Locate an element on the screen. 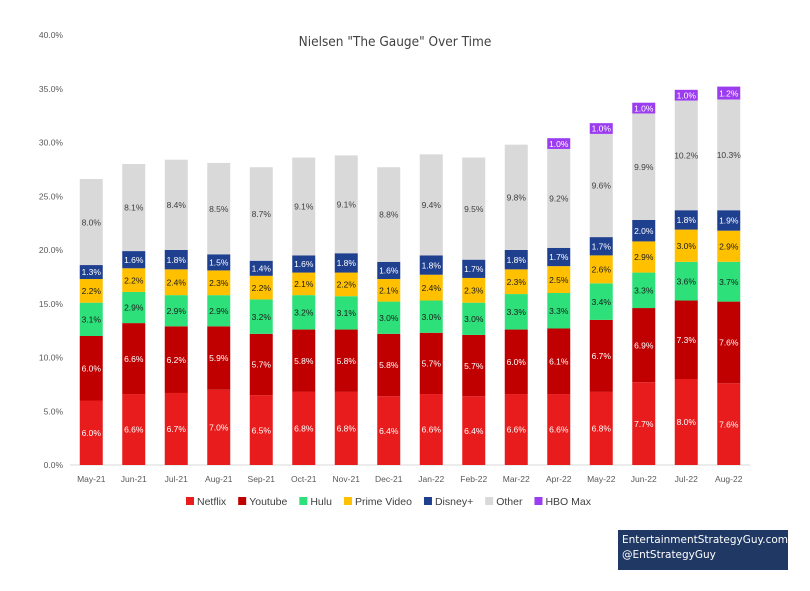  x-tick-label: May-21 is located at coordinates (91, 479).